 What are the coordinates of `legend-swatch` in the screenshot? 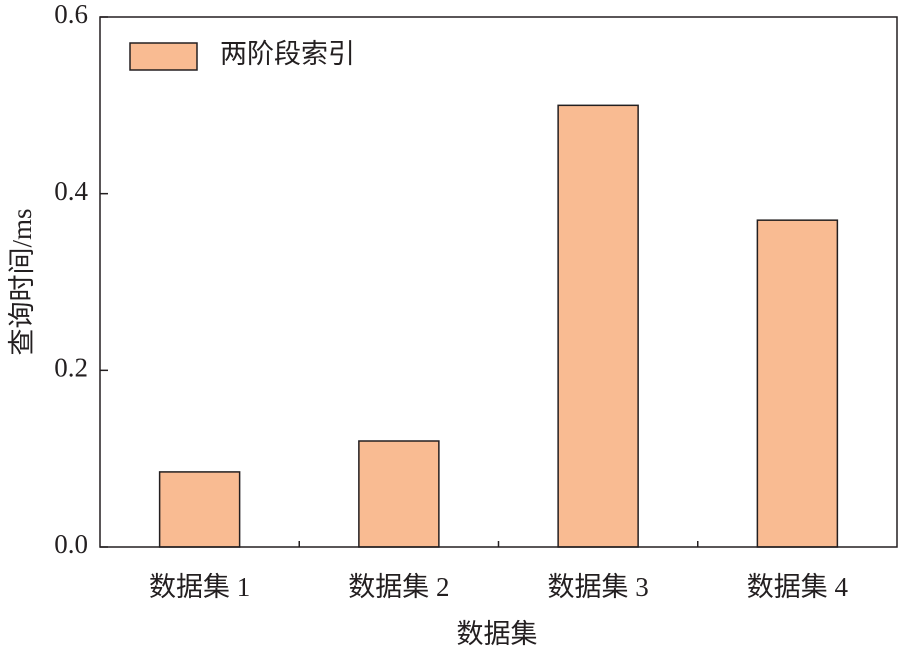 It's located at (163, 56).